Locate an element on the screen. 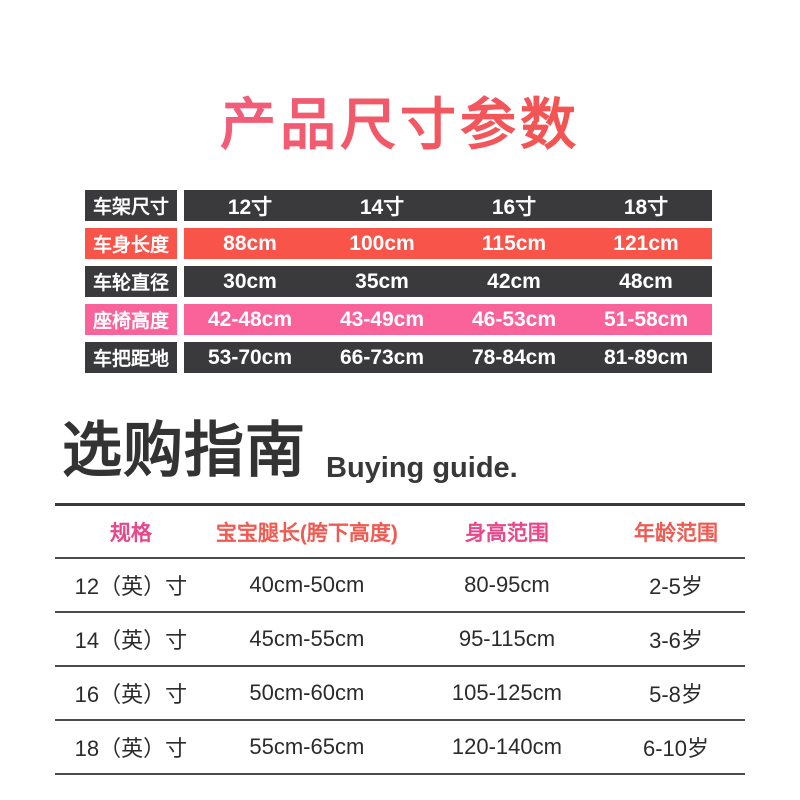 The width and height of the screenshot is (800, 800). spec-cell: 121cm is located at coordinates (646, 243).